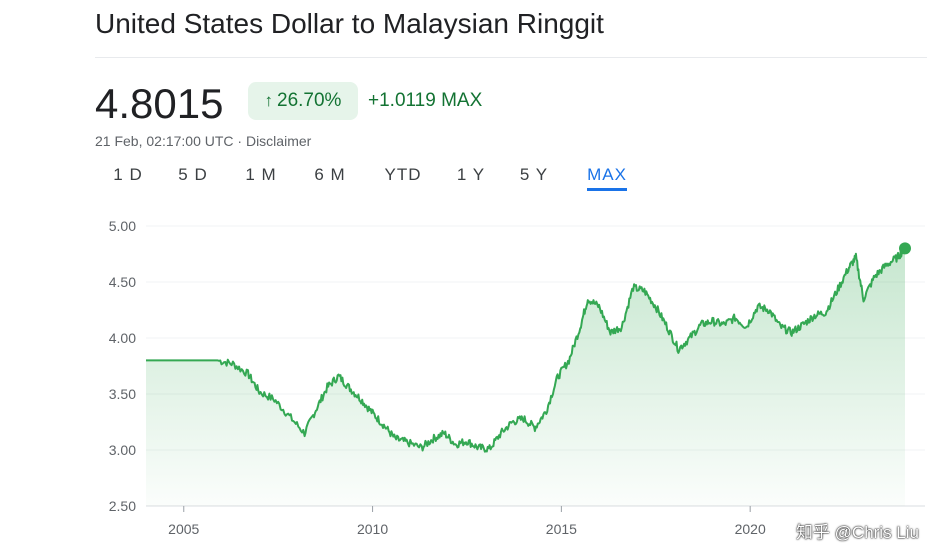 This screenshot has height=557, width=927. I want to click on title-divider, so click(511, 57).